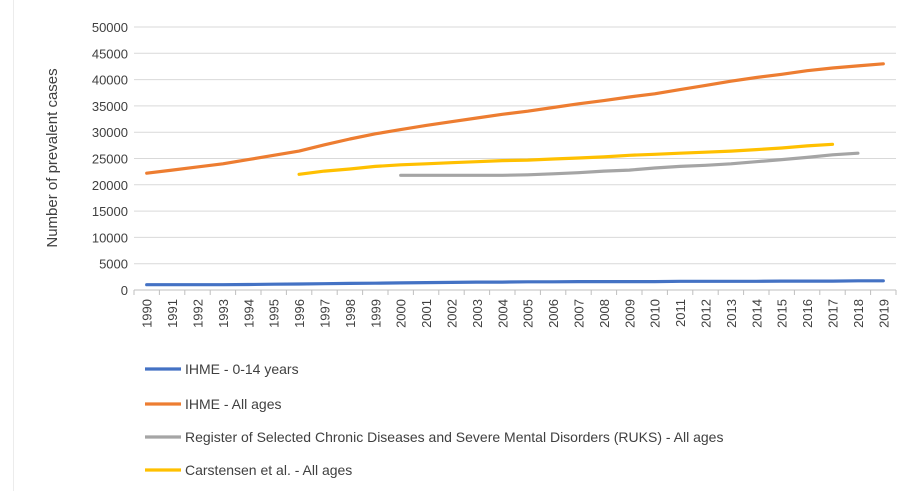 The image size is (905, 496). I want to click on legend-entry: IHME - All ages, so click(233, 404).